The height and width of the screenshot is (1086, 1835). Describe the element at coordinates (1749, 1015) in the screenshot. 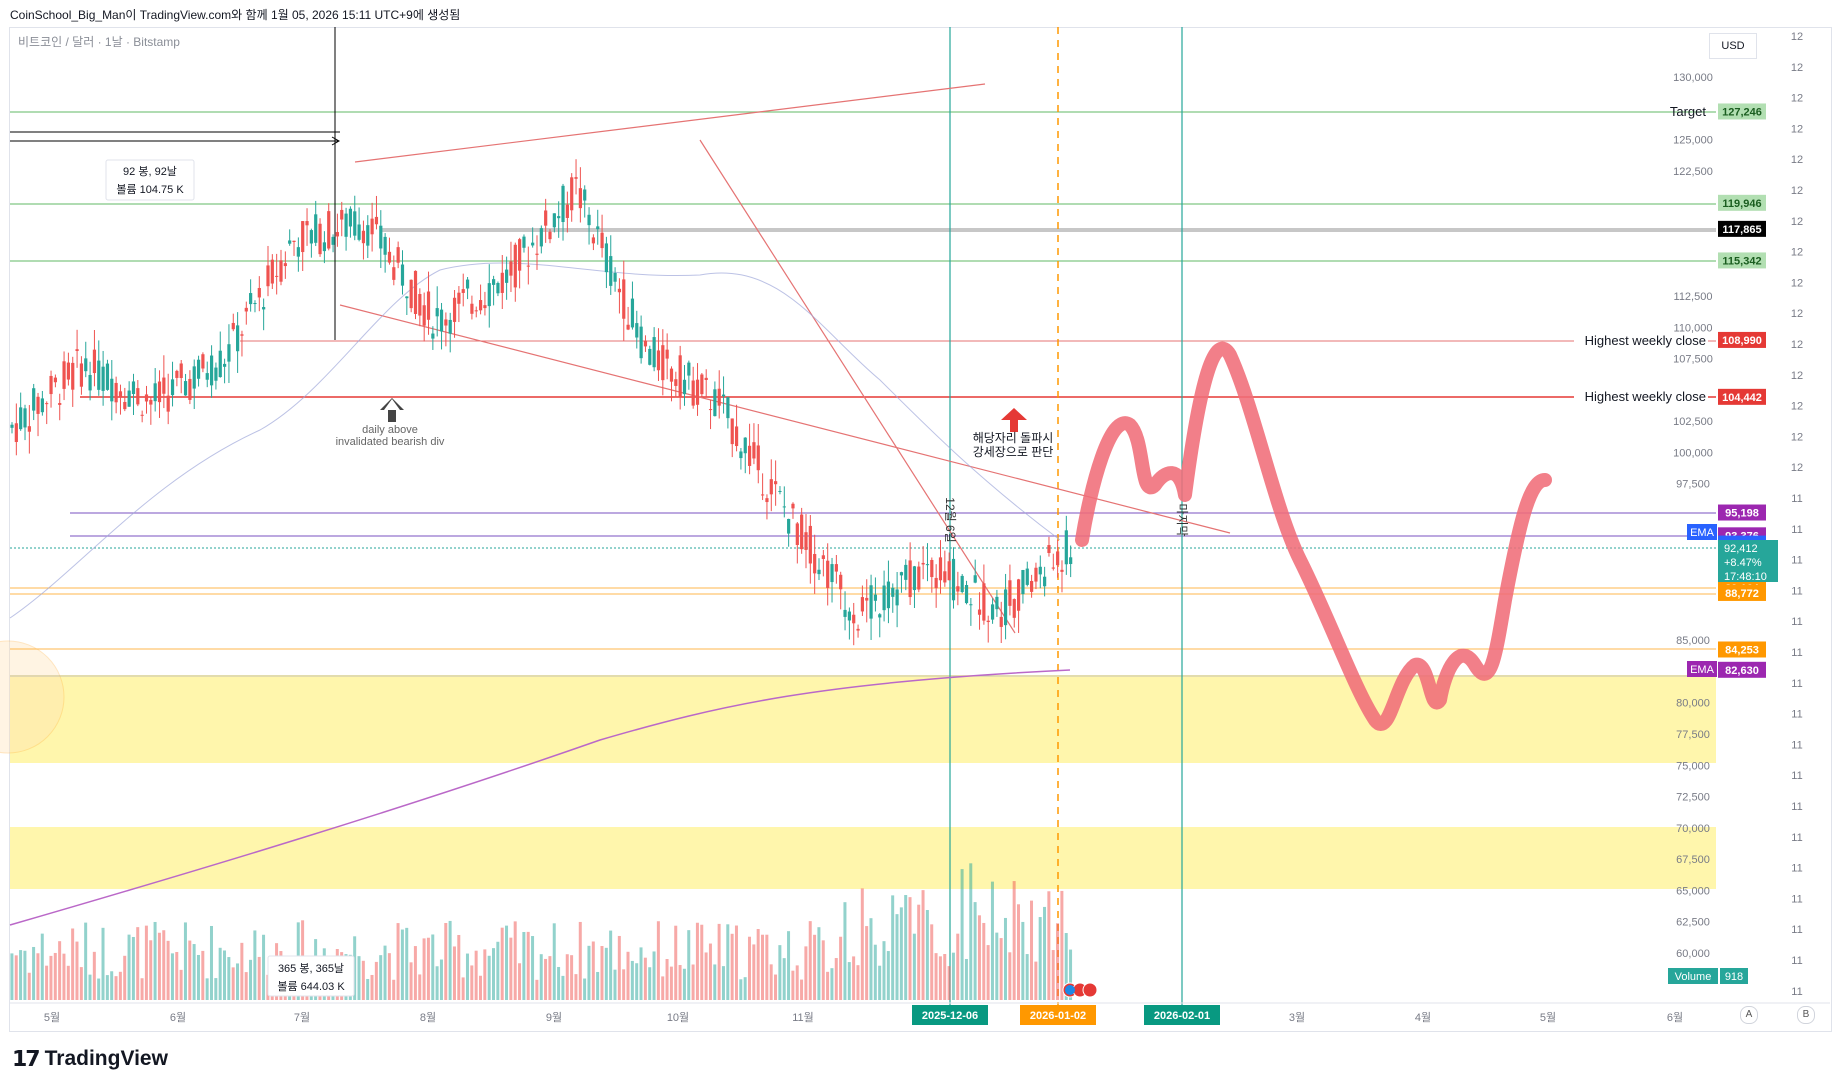

I see `auto-scale-button: A` at that location.